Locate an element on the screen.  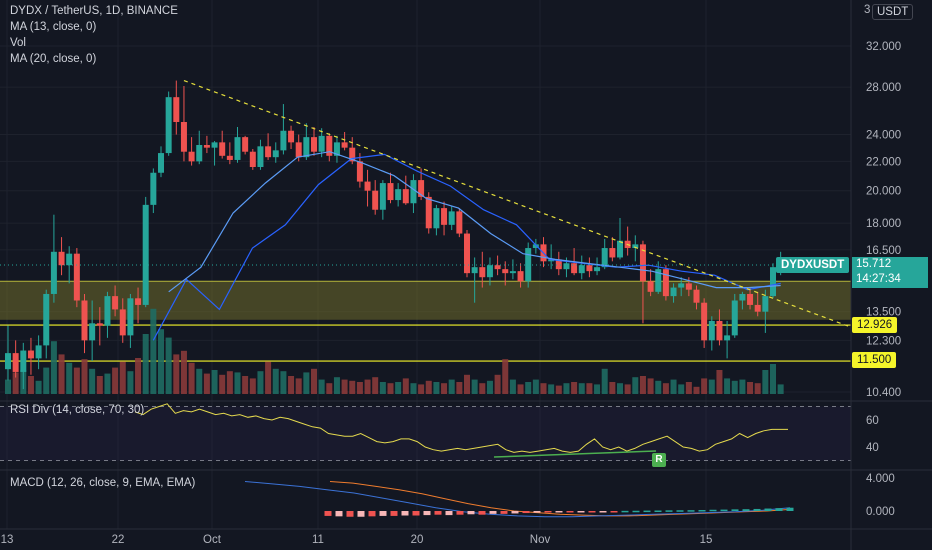
rsi-legend: RSI Div (14, close, 70, 30) is located at coordinates (77, 410).